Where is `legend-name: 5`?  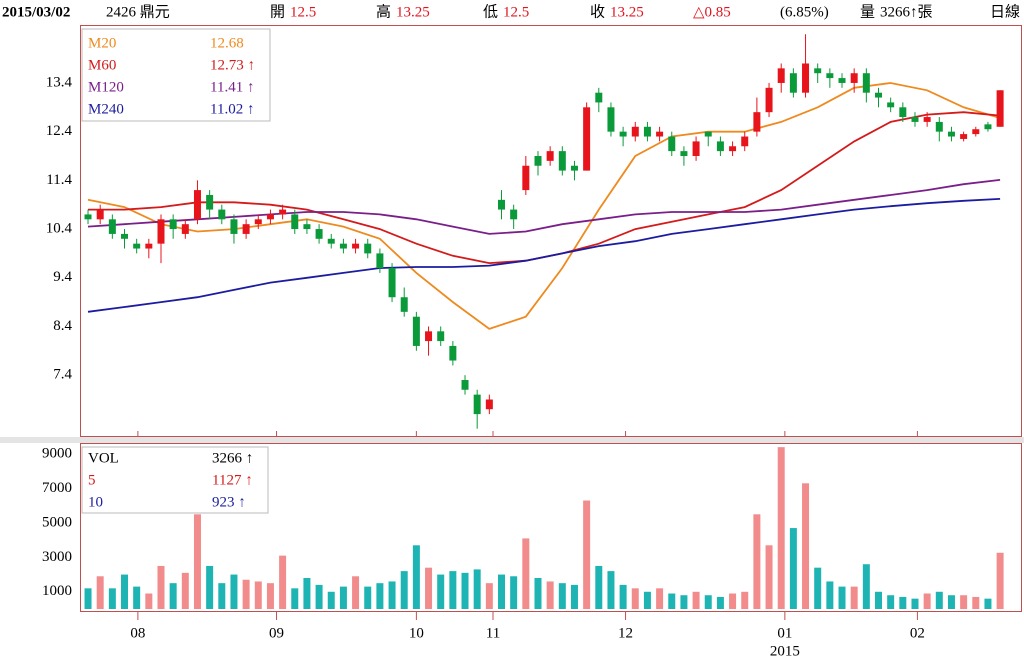 legend-name: 5 is located at coordinates (92, 480).